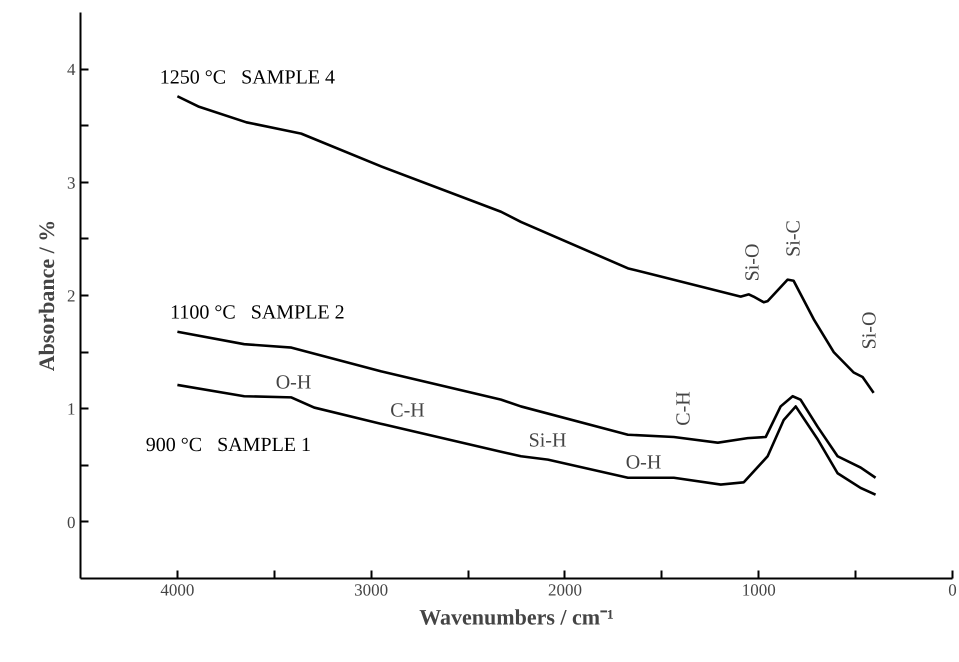 The image size is (959, 662). I want to click on series-label: 900 °C SAMPLE 1, so click(229, 445).